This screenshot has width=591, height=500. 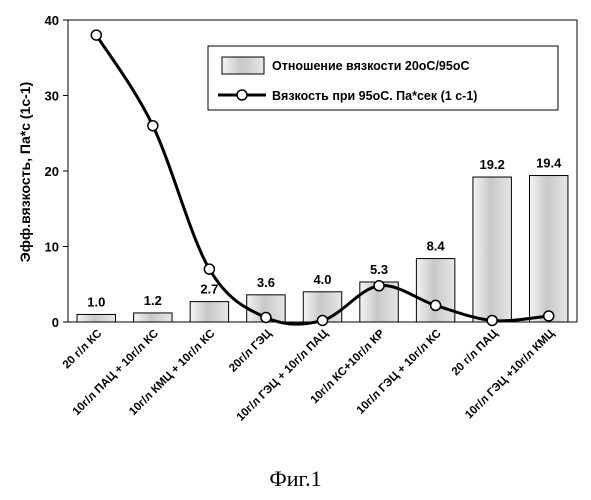 I want to click on bar-value-label: 1.2, so click(x=153, y=300).